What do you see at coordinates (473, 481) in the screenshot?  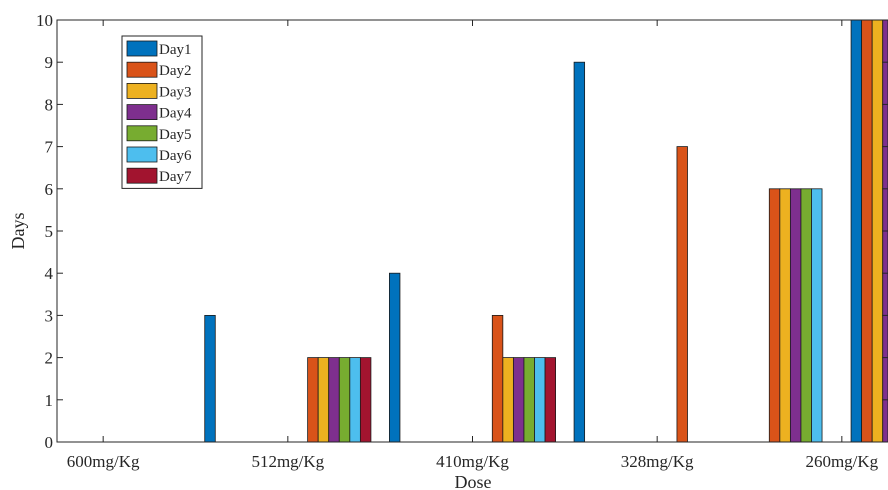 I see `x-axis-label: Dose` at bounding box center [473, 481].